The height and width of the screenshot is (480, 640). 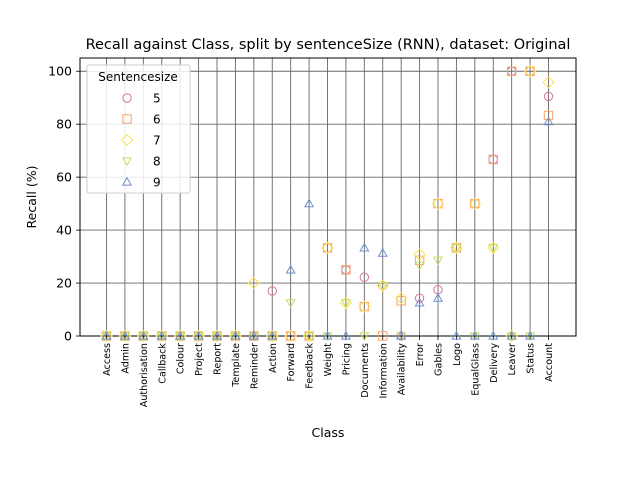 What do you see at coordinates (157, 162) in the screenshot?
I see `legend-label: 8` at bounding box center [157, 162].